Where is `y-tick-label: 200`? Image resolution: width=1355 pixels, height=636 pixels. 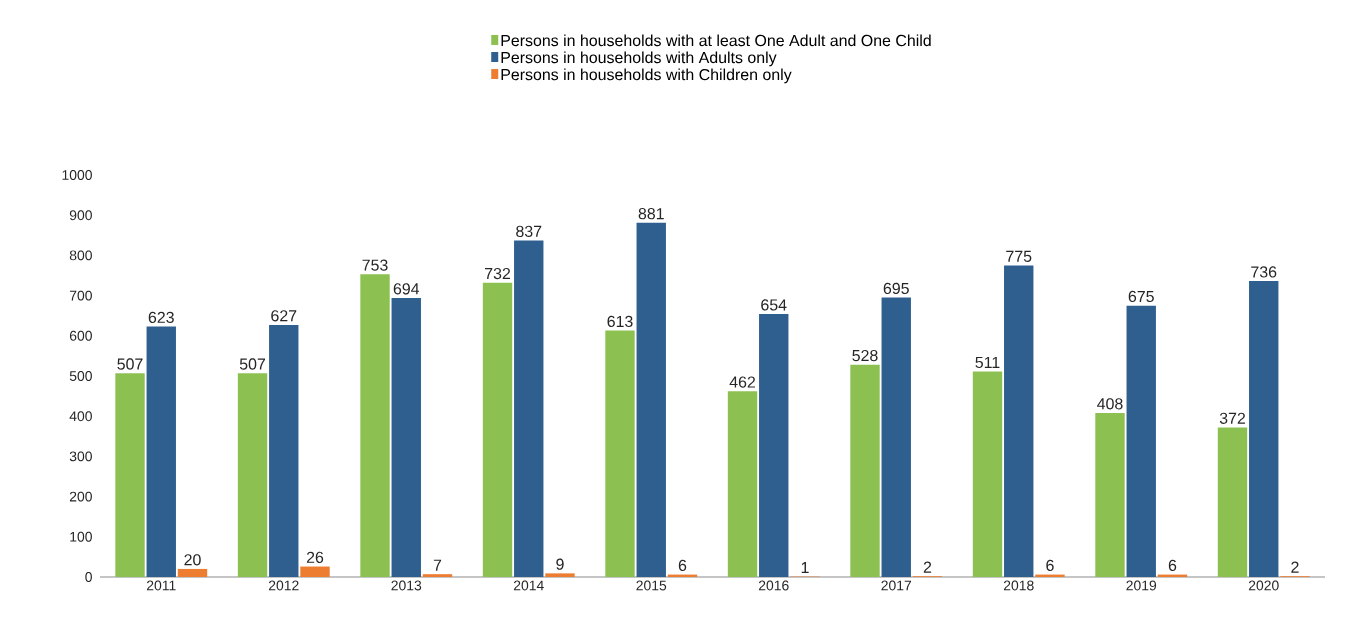 y-tick-label: 200 is located at coordinates (80, 496).